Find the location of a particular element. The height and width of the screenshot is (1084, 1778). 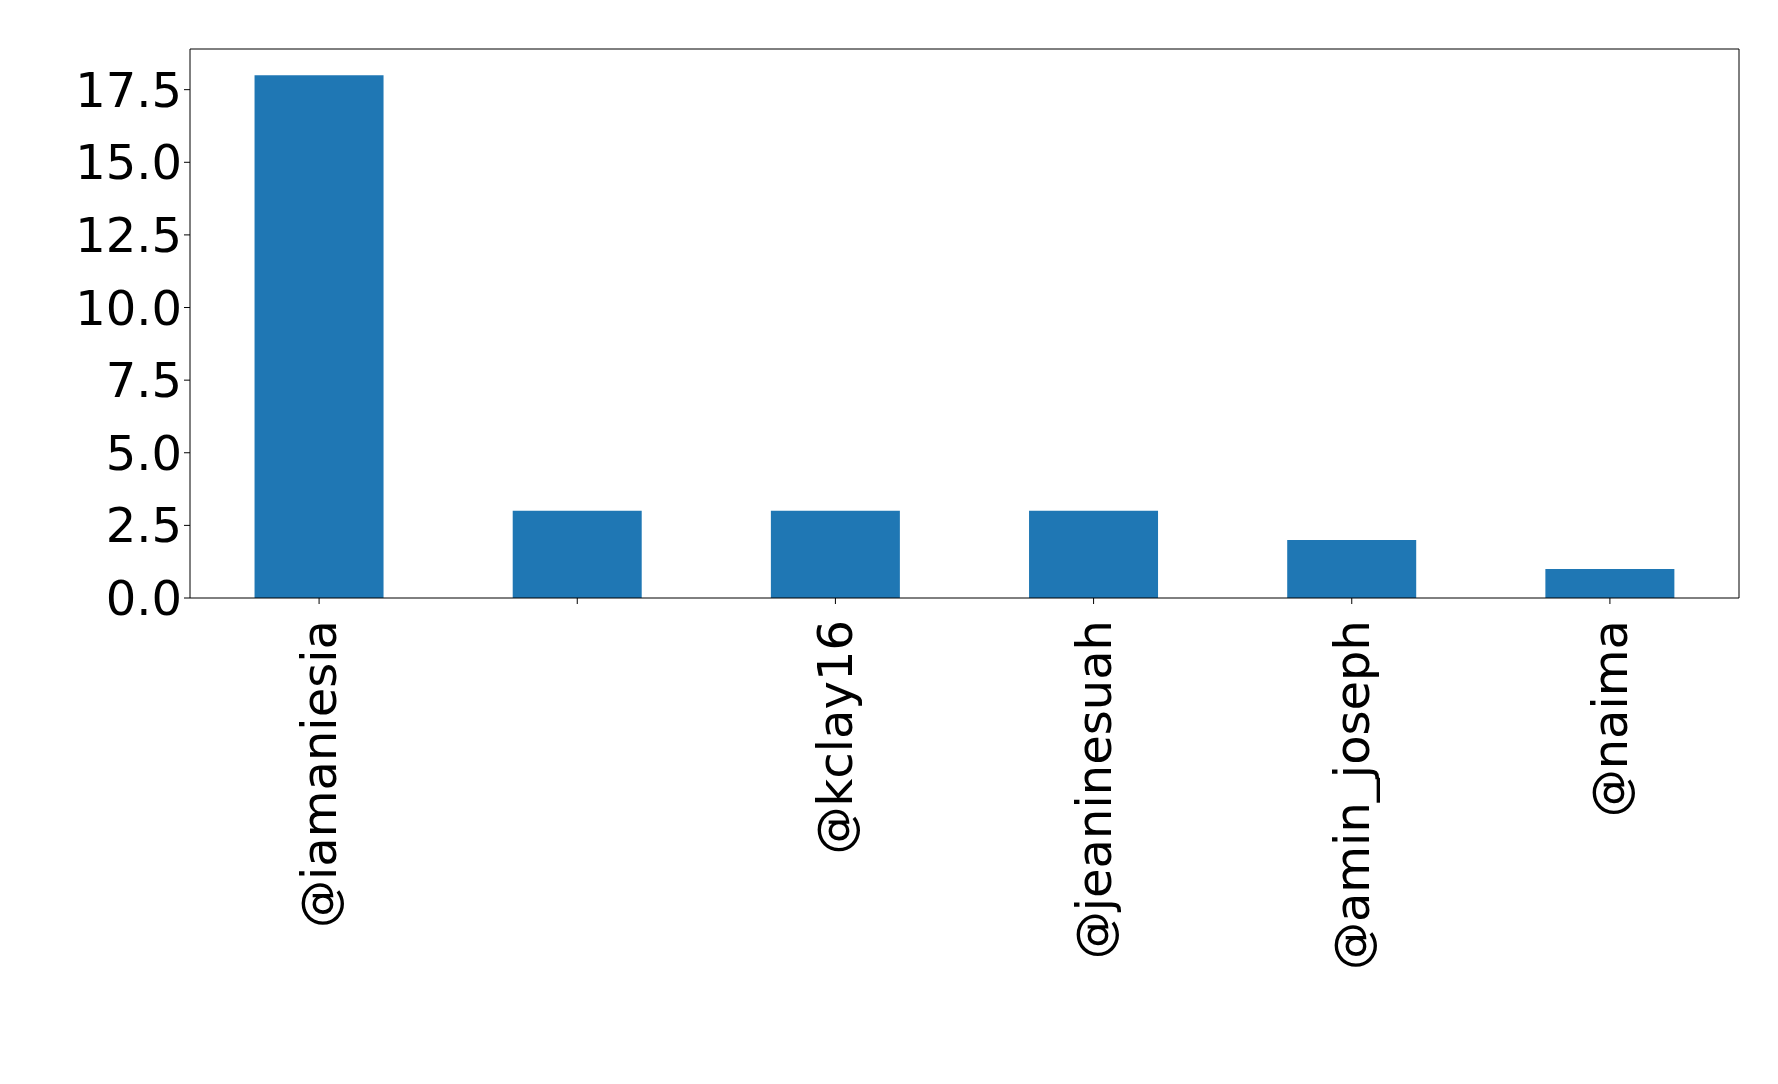

x-tick-label: @amin_joseph is located at coordinates (1351, 795).